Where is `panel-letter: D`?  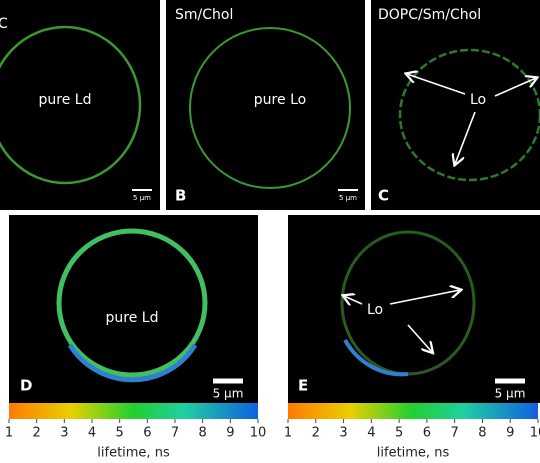 panel-letter: D is located at coordinates (26, 386).